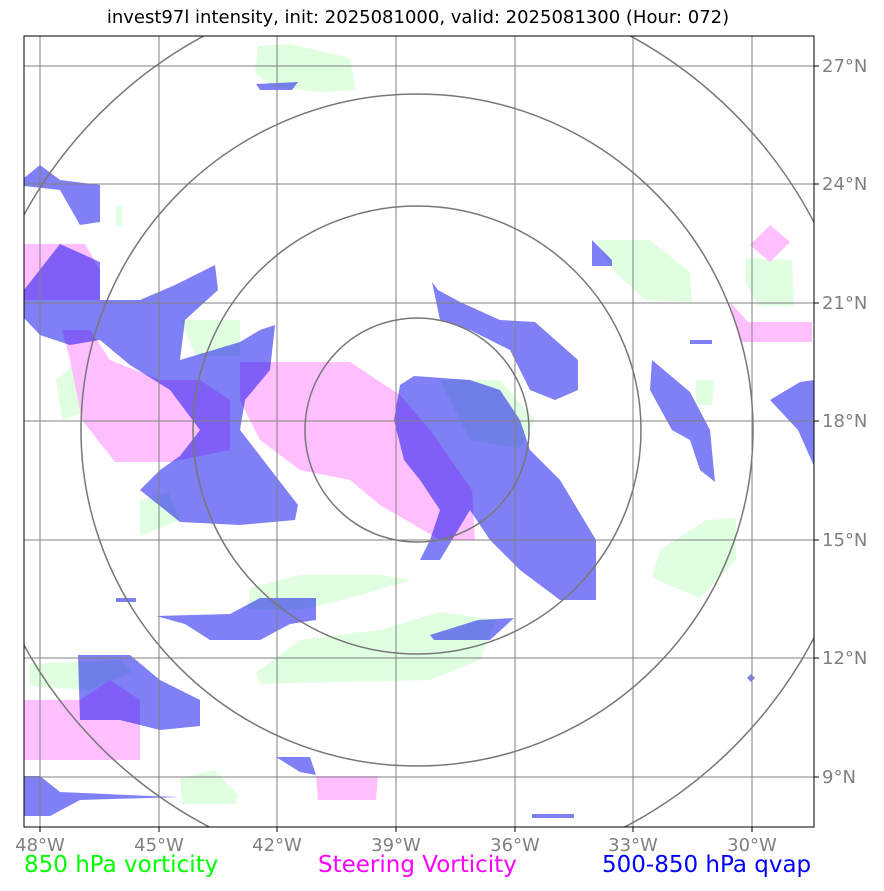 The image size is (884, 891). Describe the element at coordinates (844, 66) in the screenshot. I see `lat-tick-label: 27°N` at that location.